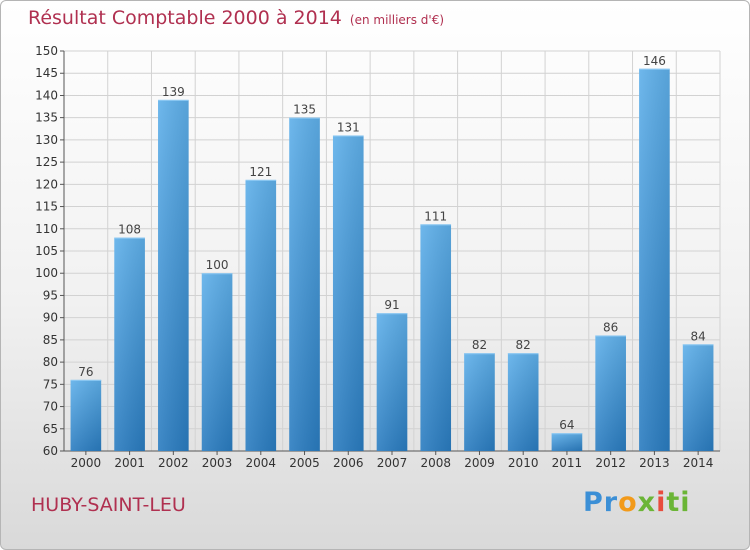 The image size is (750, 550). What do you see at coordinates (567, 463) in the screenshot?
I see `x-tick-label: 2011` at bounding box center [567, 463].